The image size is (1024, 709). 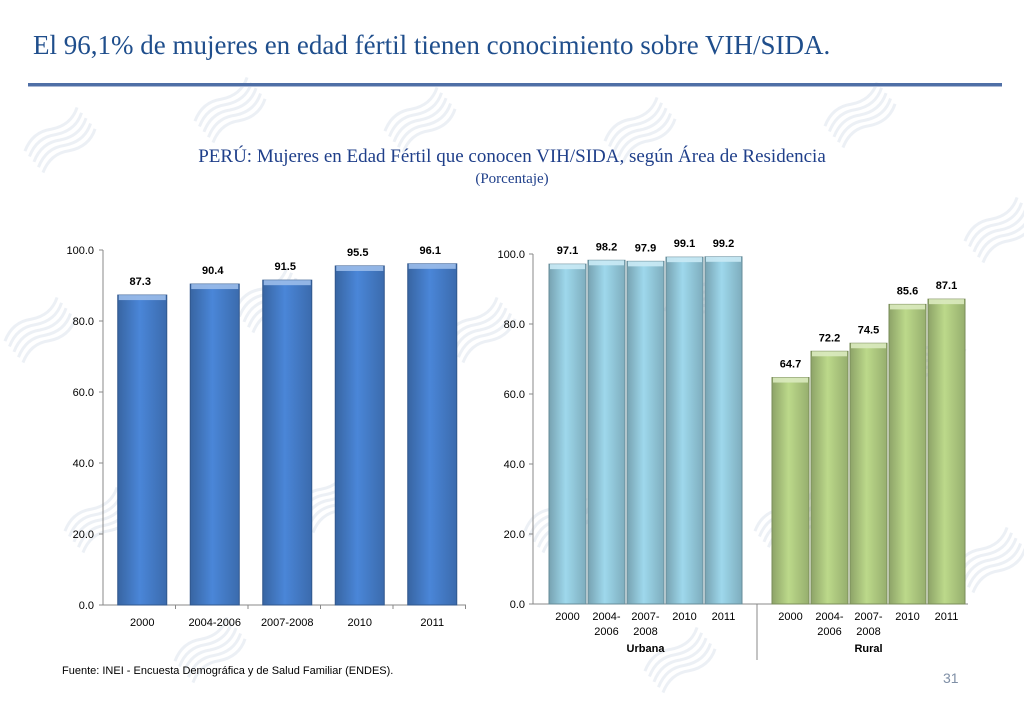 What do you see at coordinates (868, 330) in the screenshot?
I see `data-label: 74.5` at bounding box center [868, 330].